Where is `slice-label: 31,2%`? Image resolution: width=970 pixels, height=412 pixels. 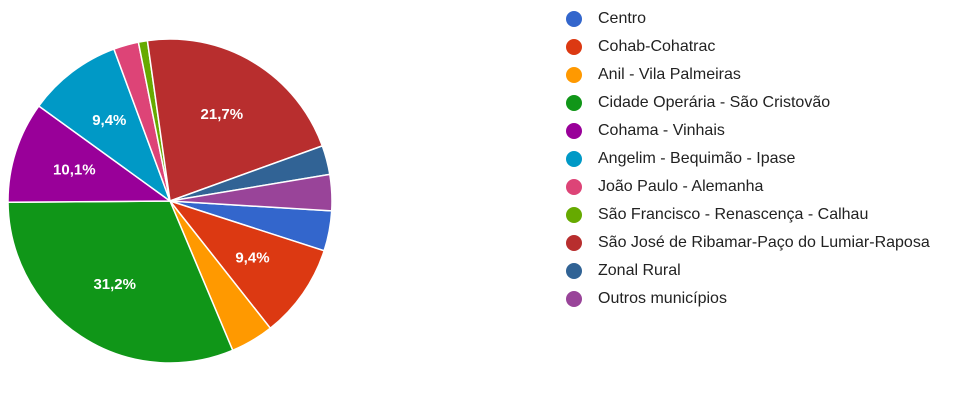 slice-label: 31,2% is located at coordinates (114, 284).